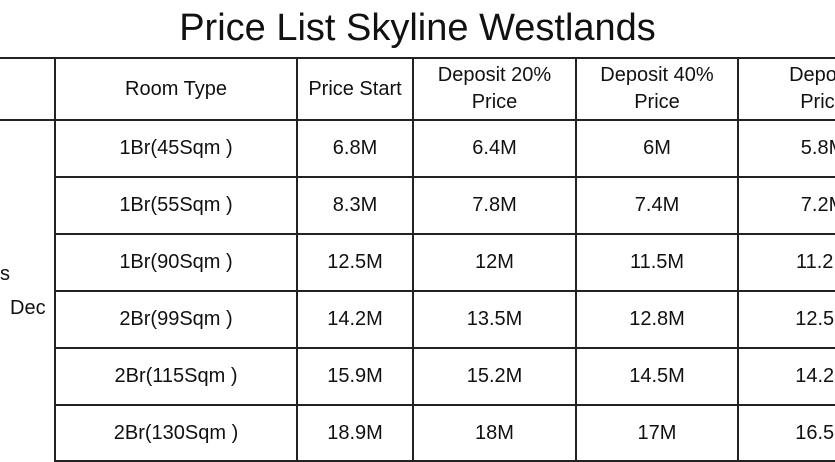 The image size is (835, 462). Describe the element at coordinates (417, 28) in the screenshot. I see `title: Price List Skyline Westlands` at that location.